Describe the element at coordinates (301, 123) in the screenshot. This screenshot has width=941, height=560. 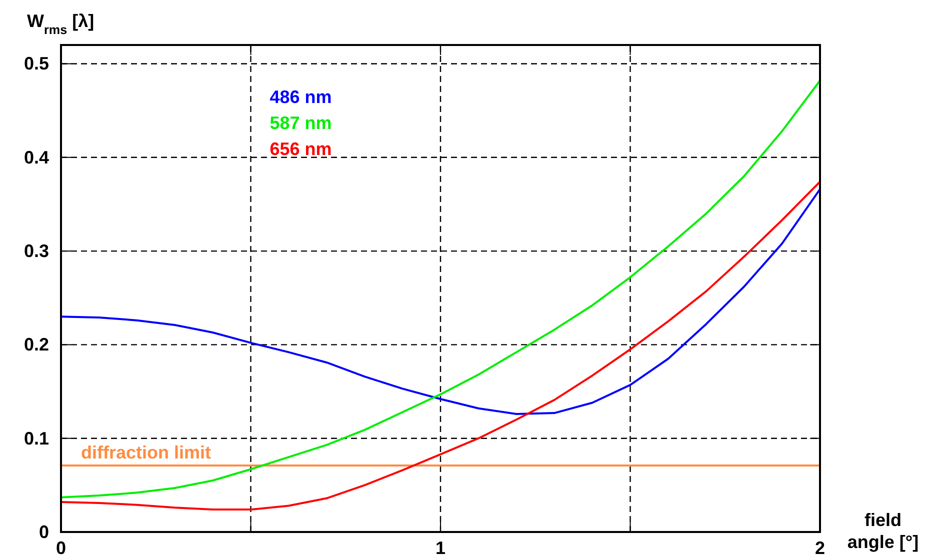
I see `text: 587 nm` at that location.